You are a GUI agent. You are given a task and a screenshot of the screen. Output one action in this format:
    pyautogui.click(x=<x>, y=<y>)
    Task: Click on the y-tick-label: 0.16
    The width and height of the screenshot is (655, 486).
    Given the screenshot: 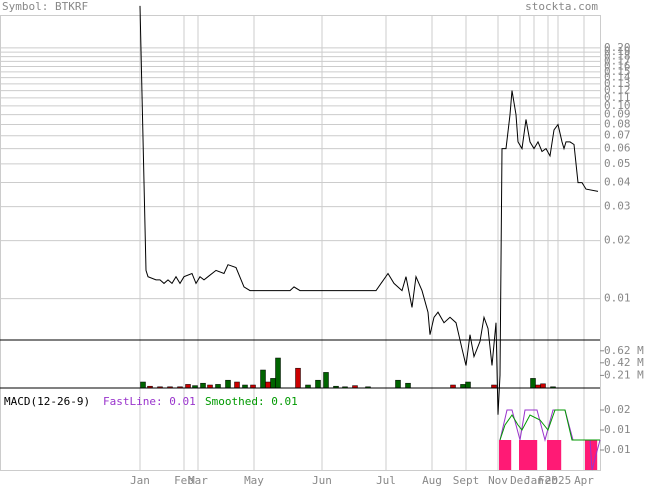 What is the action you would take?
    pyautogui.click(x=617, y=66)
    